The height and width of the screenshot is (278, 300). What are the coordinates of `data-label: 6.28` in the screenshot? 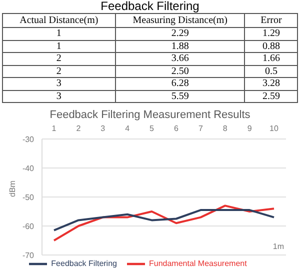 It's located at (180, 84).